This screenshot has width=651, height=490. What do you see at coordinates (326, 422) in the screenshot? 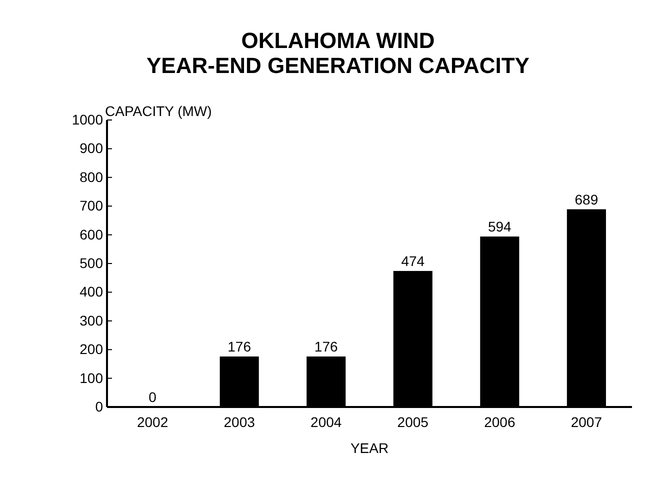
I see `x-tick-label: 2004` at bounding box center [326, 422].